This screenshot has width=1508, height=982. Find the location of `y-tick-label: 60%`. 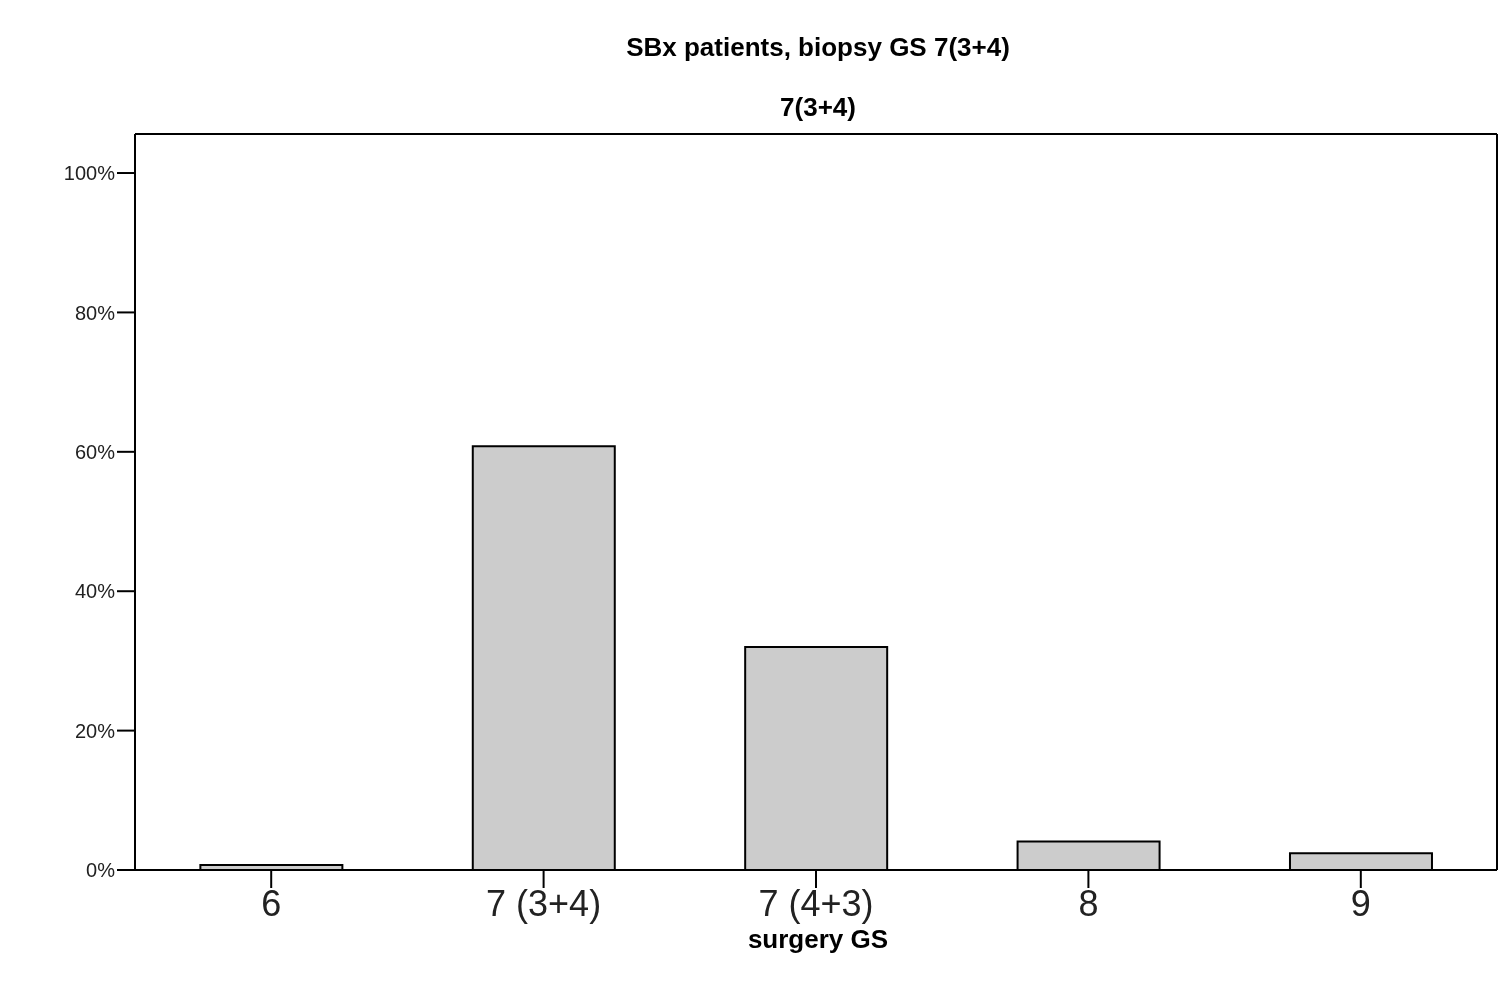

y-tick-label: 60% is located at coordinates (95, 451).